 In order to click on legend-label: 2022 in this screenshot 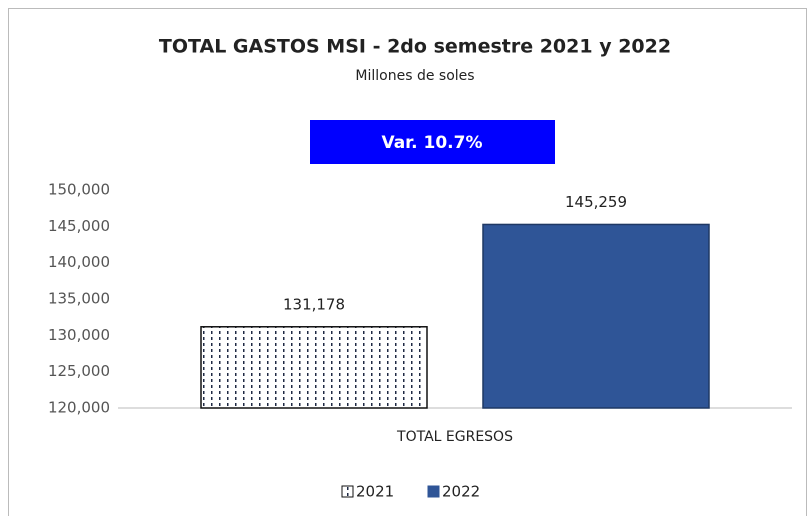, I will do `click(461, 492)`.